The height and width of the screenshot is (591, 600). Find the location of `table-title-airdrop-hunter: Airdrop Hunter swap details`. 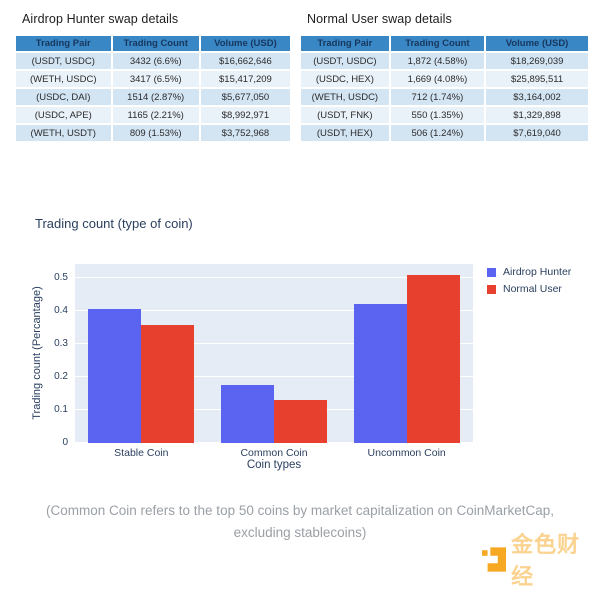

table-title-airdrop-hunter: Airdrop Hunter swap details is located at coordinates (100, 19).